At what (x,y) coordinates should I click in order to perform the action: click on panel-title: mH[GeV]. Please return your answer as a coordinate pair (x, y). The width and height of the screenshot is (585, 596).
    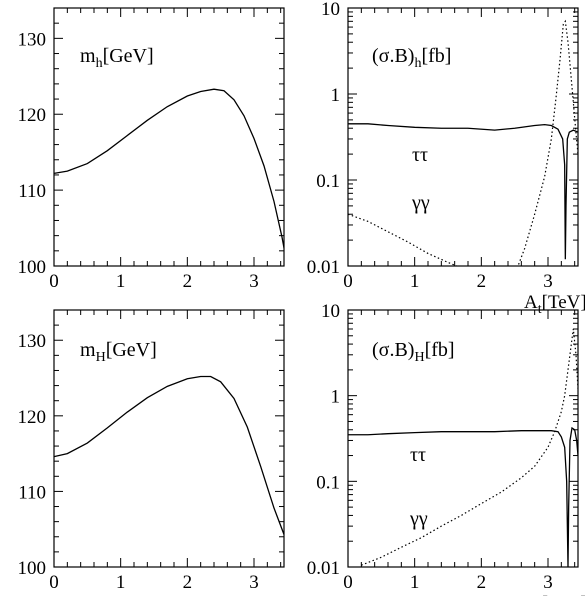
    Looking at the image, I should click on (118, 352).